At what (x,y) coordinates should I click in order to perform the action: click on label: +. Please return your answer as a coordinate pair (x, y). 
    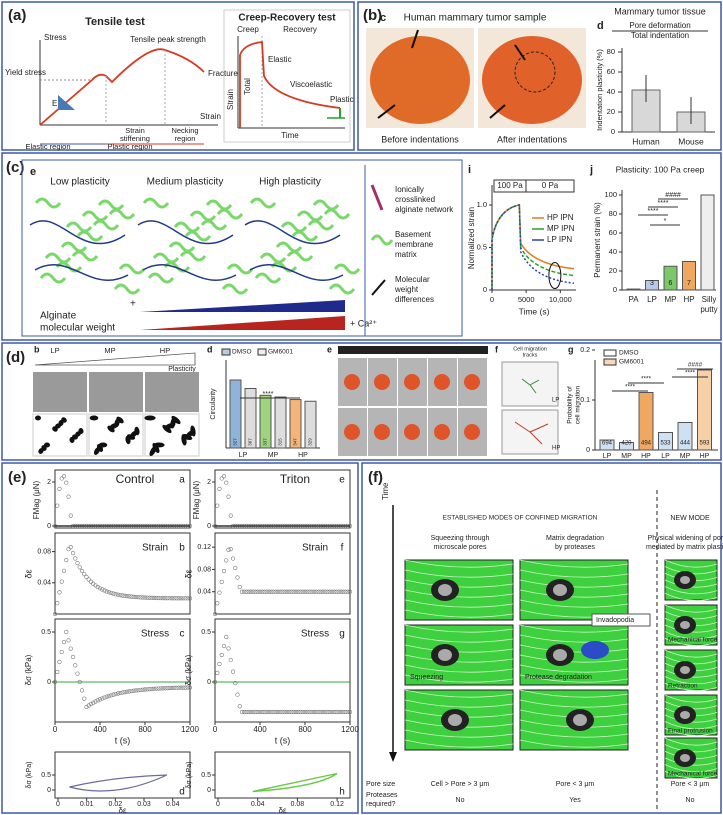
    Looking at the image, I should click on (133, 304).